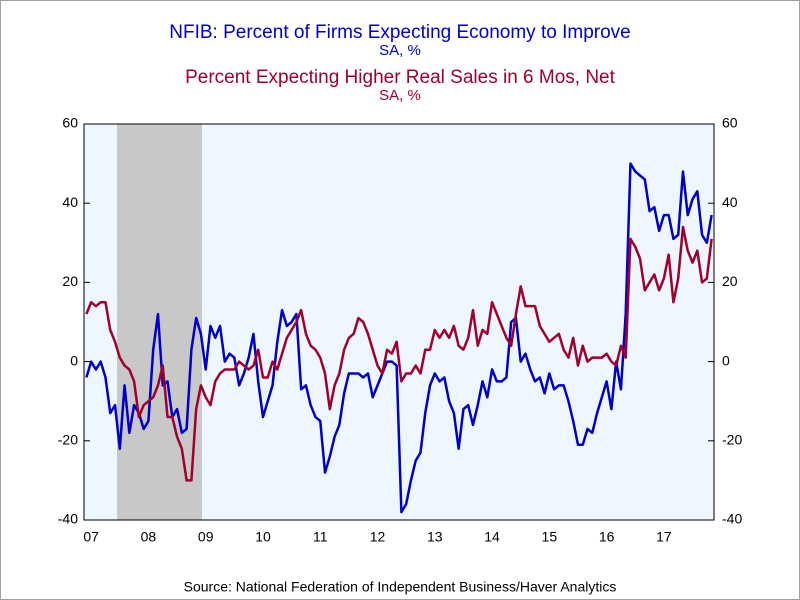 This screenshot has height=600, width=800. What do you see at coordinates (730, 281) in the screenshot?
I see `y2-tick-label: 20` at bounding box center [730, 281].